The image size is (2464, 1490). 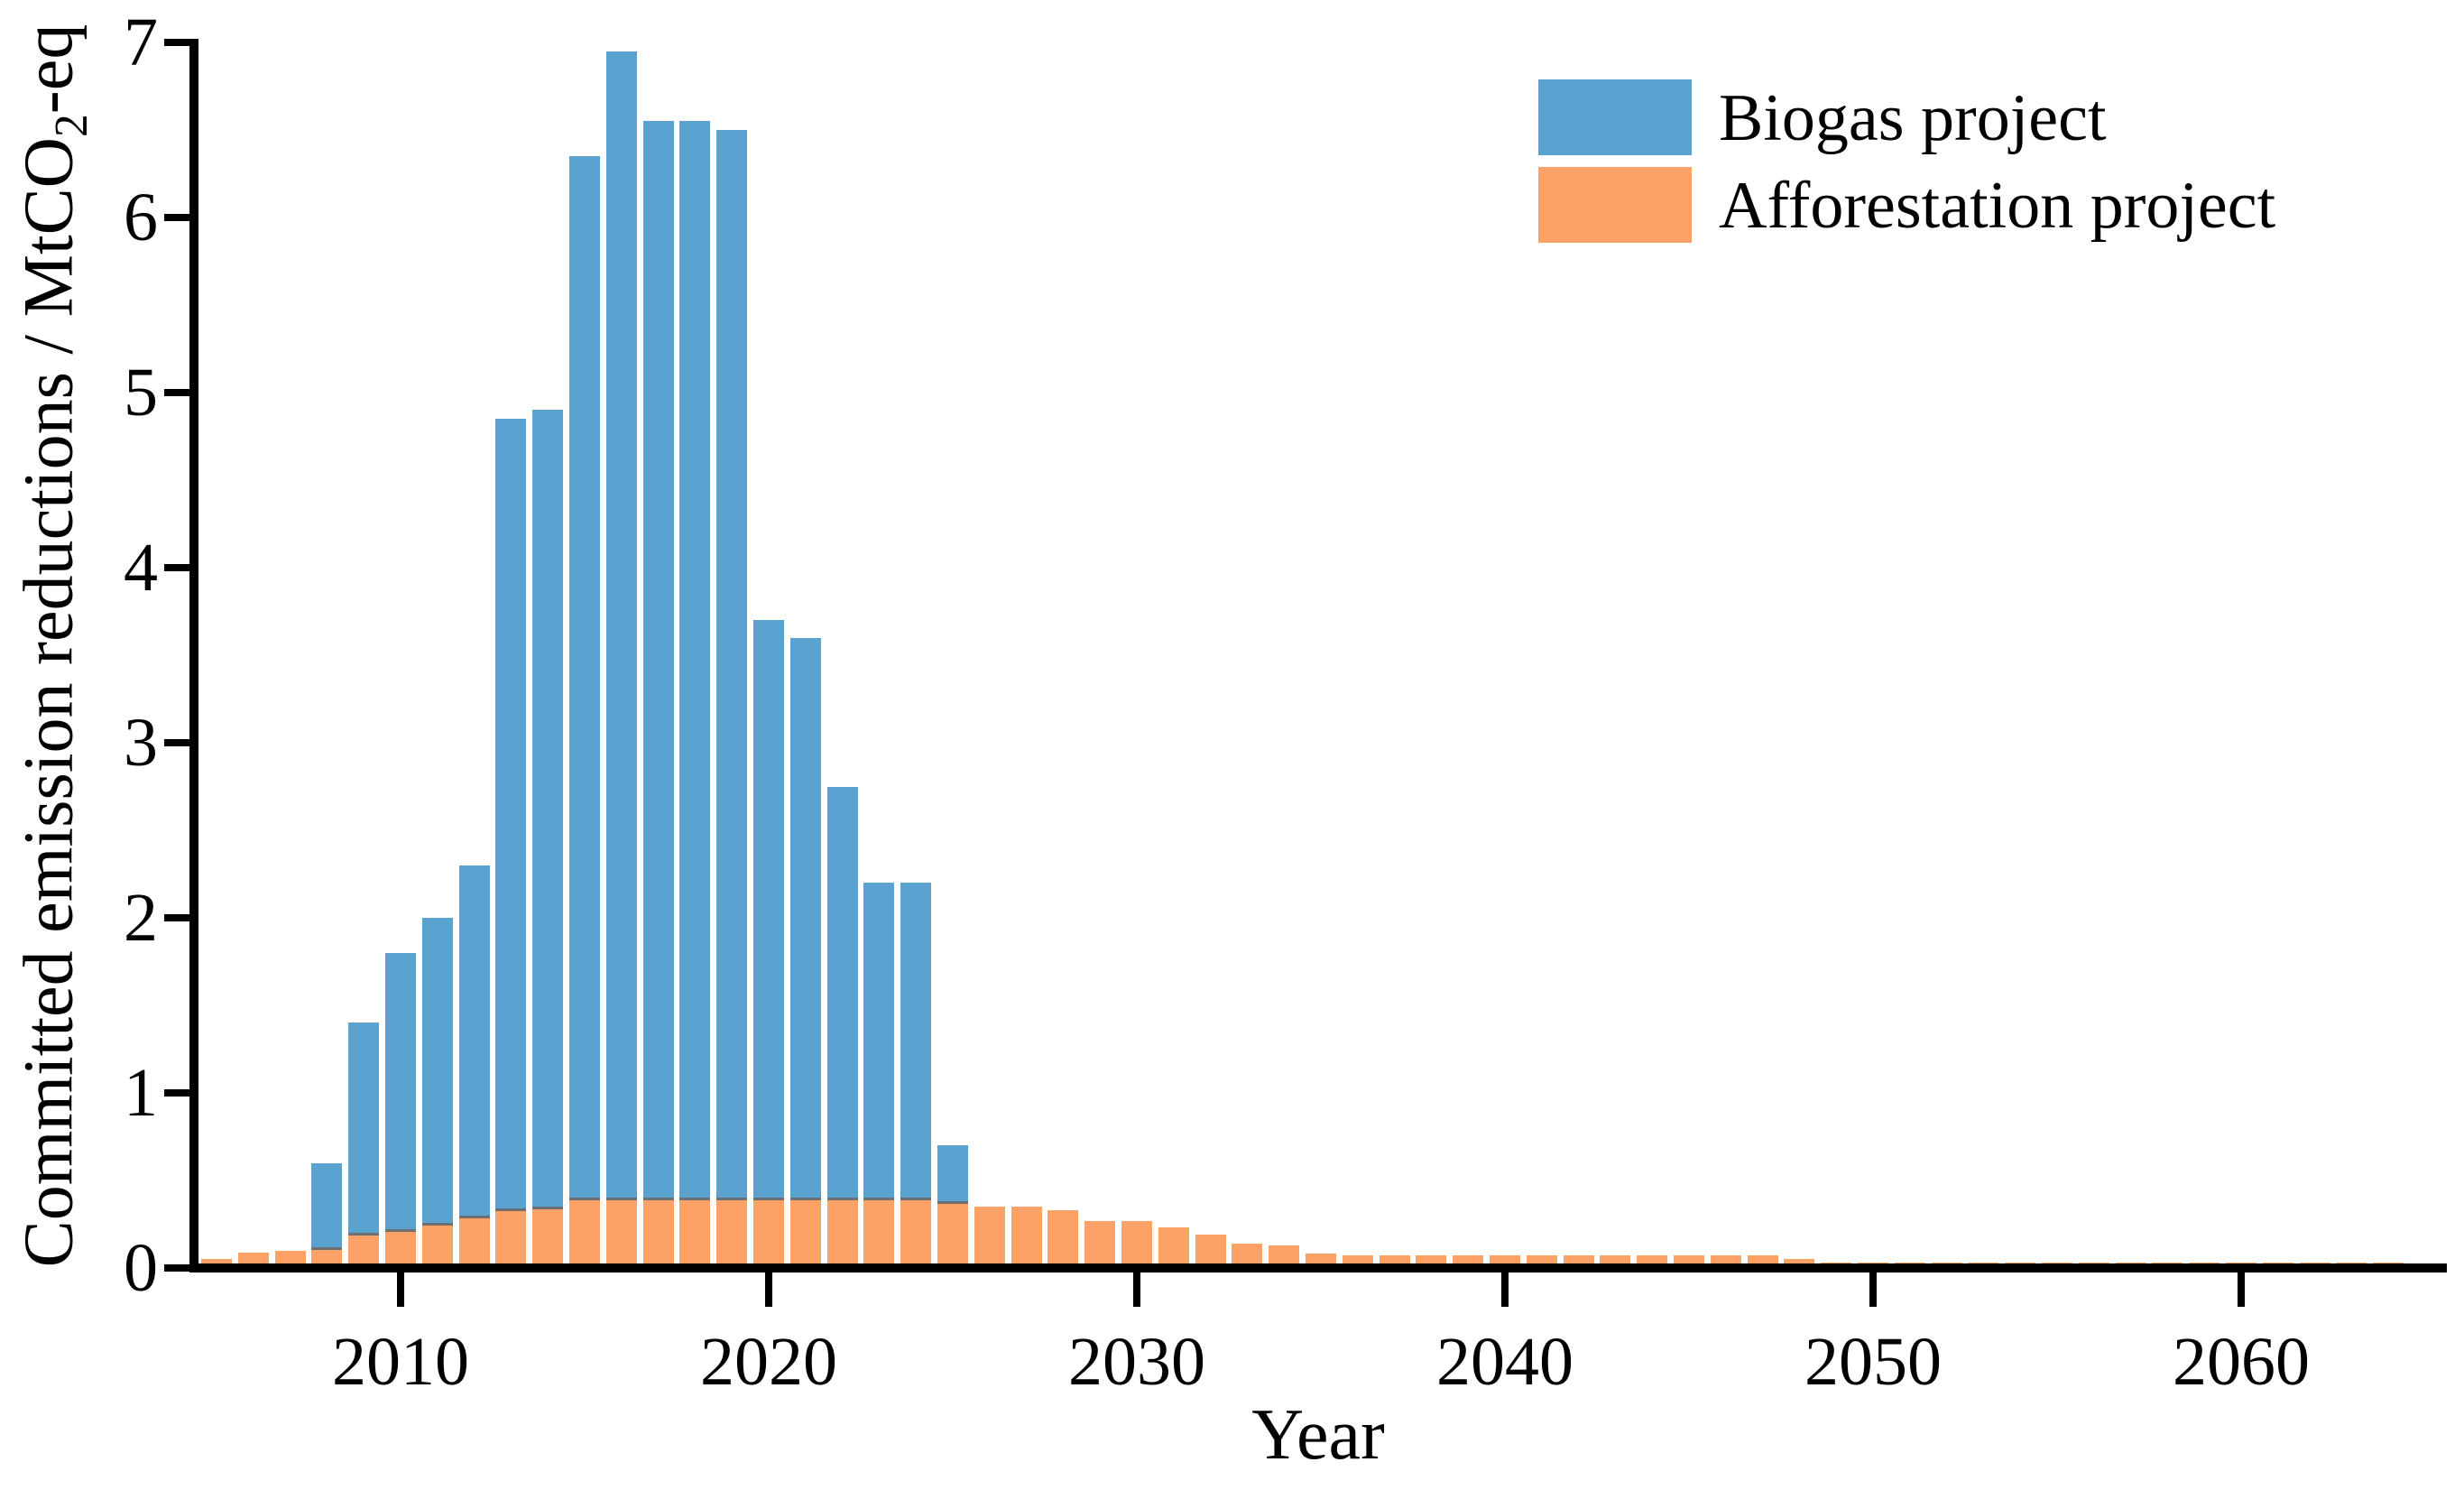 I want to click on y-axis-title: Committed emission reductions / MtCO2-eq, so click(x=51, y=661).